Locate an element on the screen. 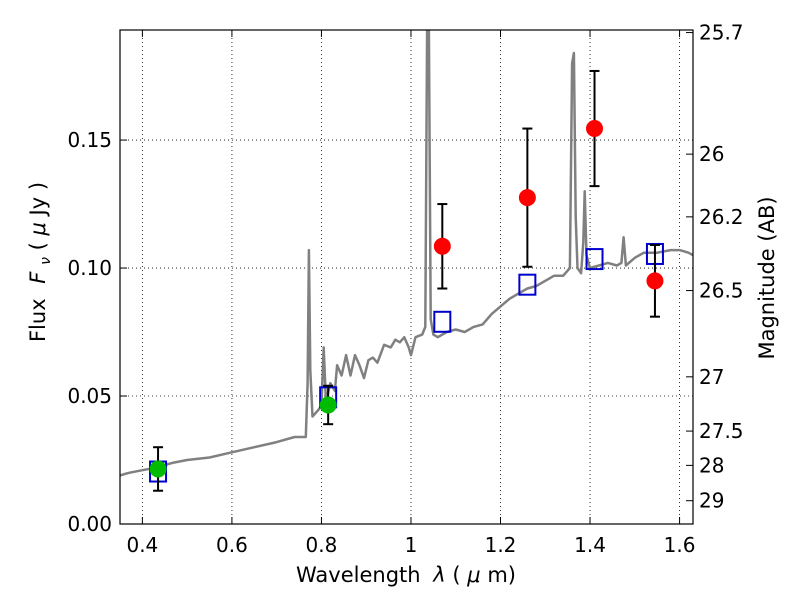 The image size is (800, 600). x-tick-label: 1.4 is located at coordinates (590, 545).